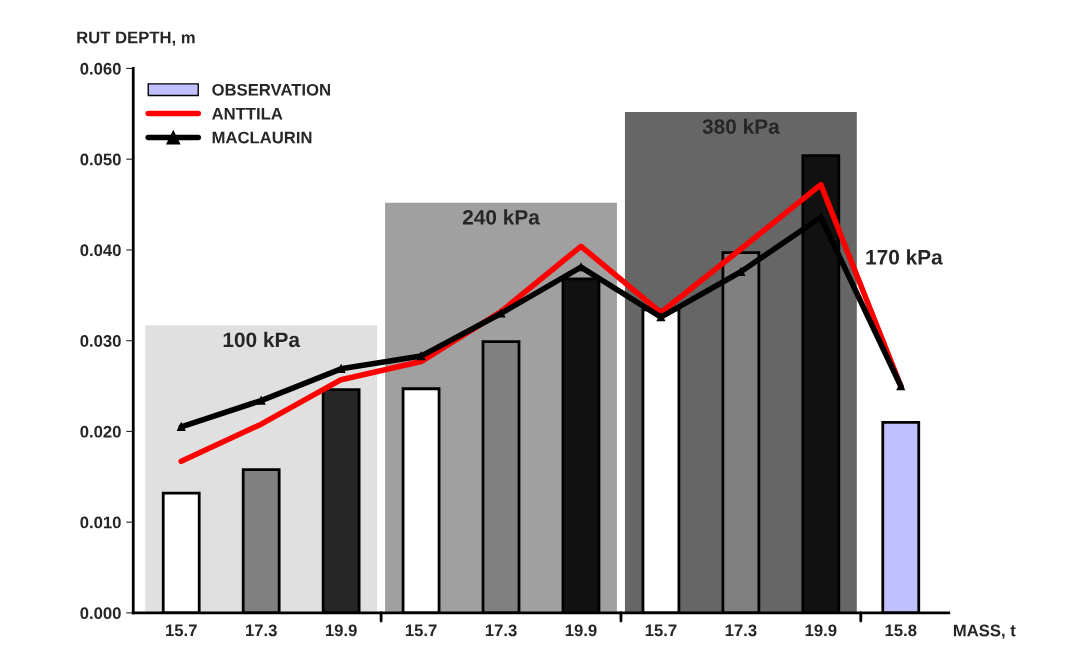  I want to click on y-tick-label: 0.010, so click(100, 522).